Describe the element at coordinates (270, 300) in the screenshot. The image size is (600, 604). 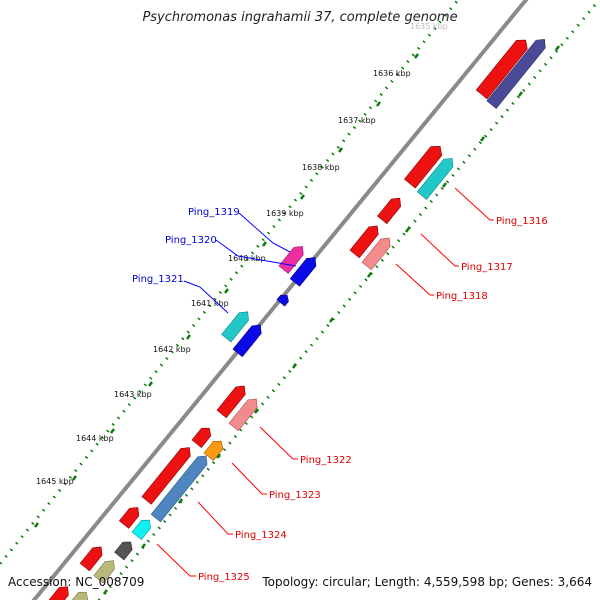
I see `forward-genes` at that location.